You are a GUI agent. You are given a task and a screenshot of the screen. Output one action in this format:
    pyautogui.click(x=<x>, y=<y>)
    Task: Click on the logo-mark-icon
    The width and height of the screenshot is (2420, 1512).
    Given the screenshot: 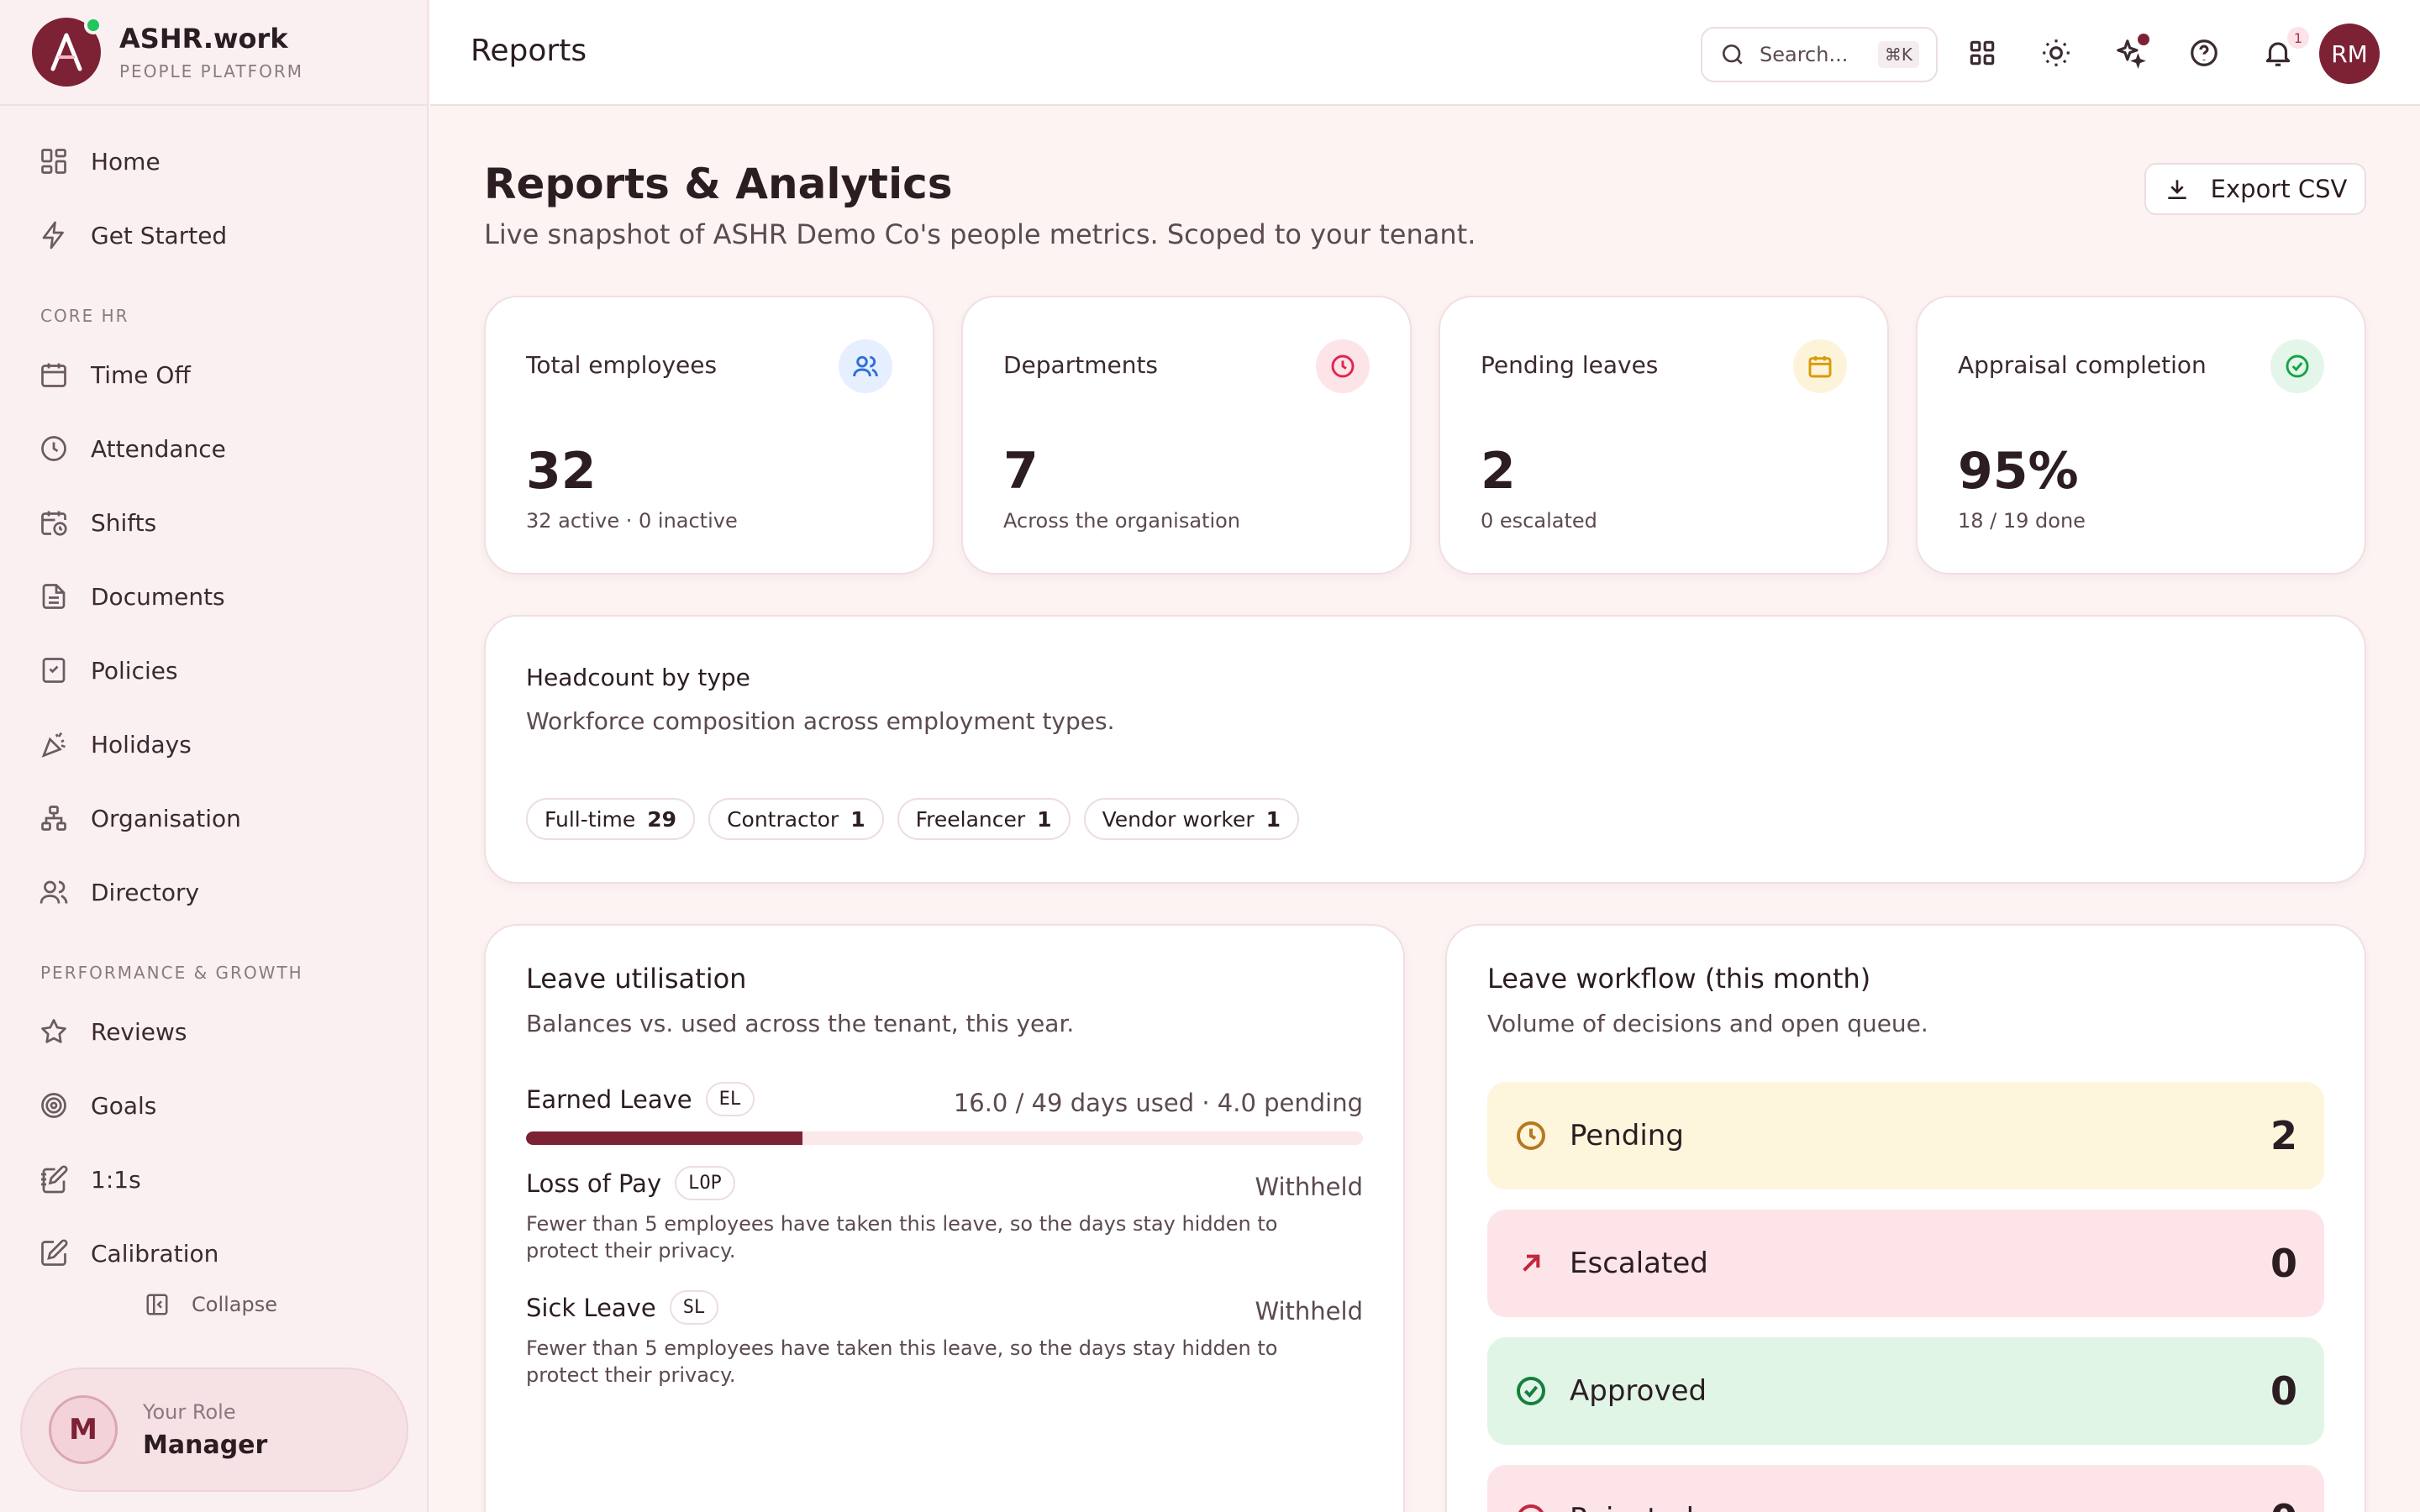 What is the action you would take?
    pyautogui.click(x=66, y=52)
    